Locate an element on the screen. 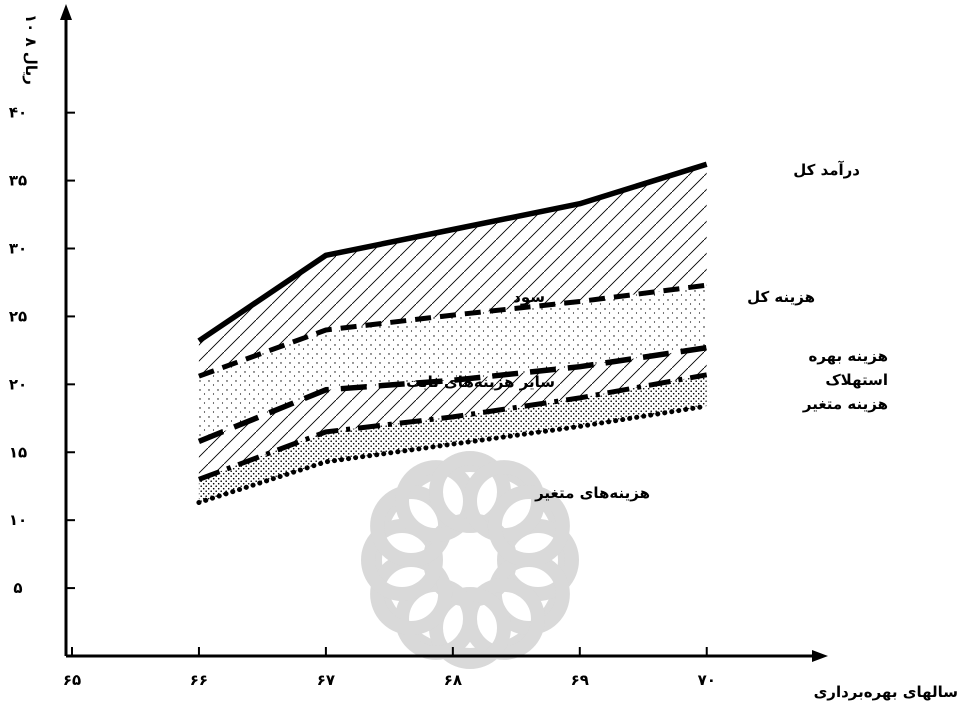 The height and width of the screenshot is (708, 973). x-axis-arrow is located at coordinates (820, 656).